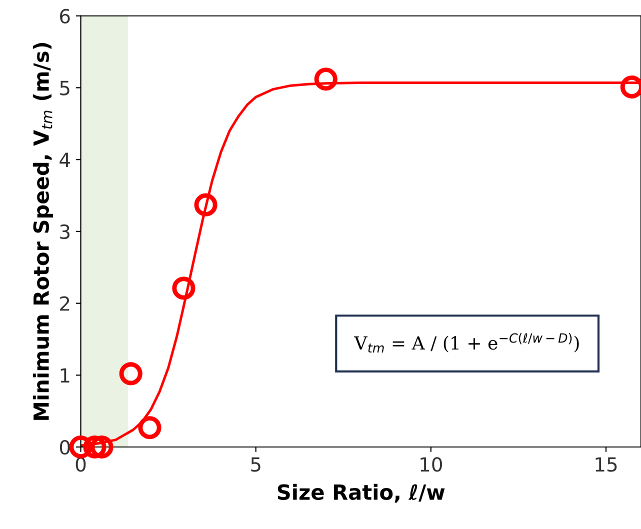  Describe the element at coordinates (65, 447) in the screenshot. I see `y-tick-label: 0` at that location.